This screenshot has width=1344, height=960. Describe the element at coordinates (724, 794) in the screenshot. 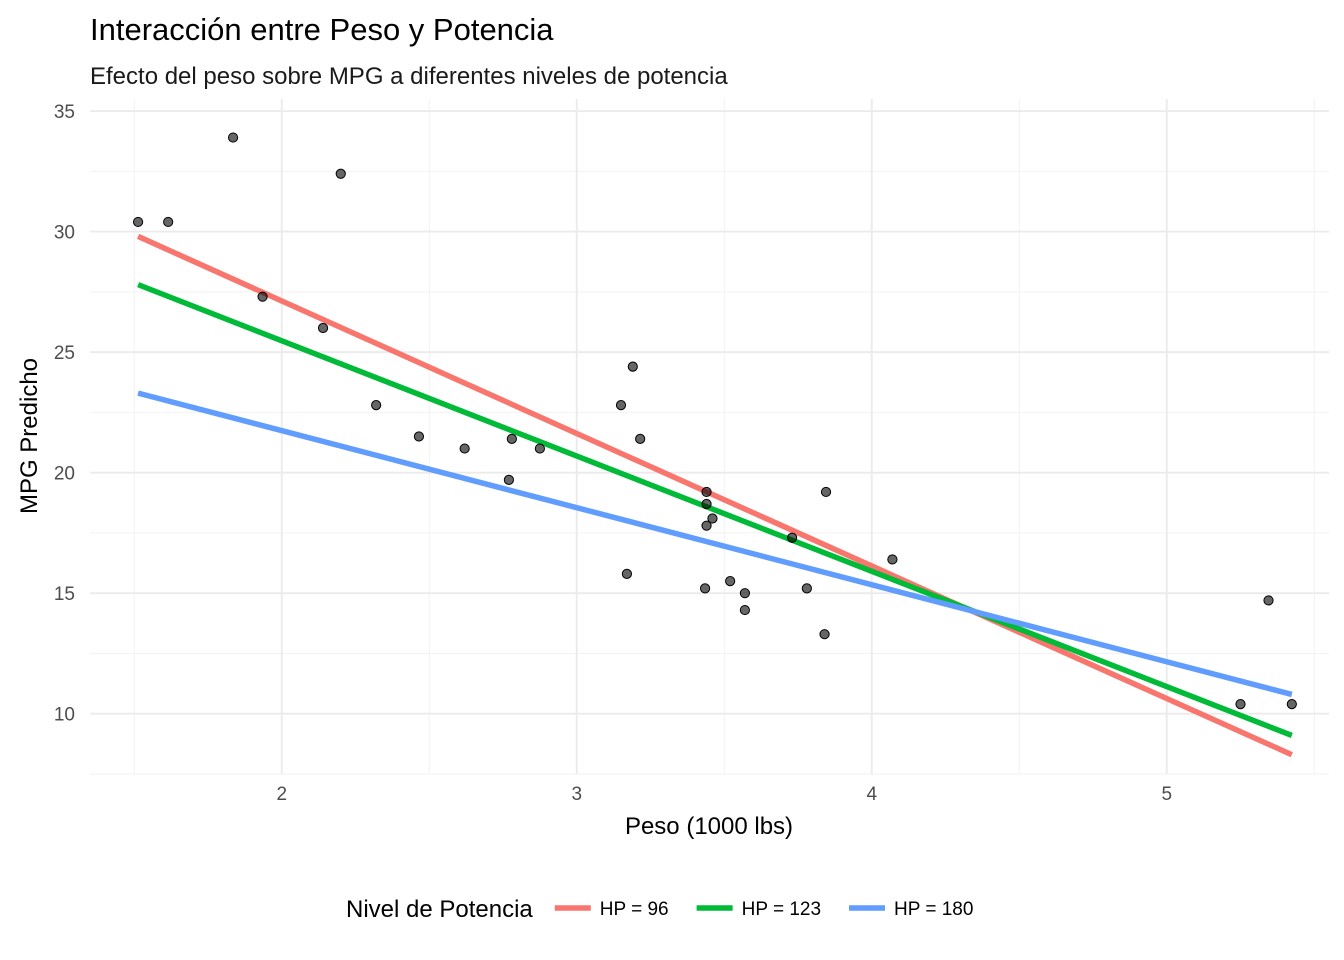

I see `x-axis-ticks: 2 3 4 5` at that location.